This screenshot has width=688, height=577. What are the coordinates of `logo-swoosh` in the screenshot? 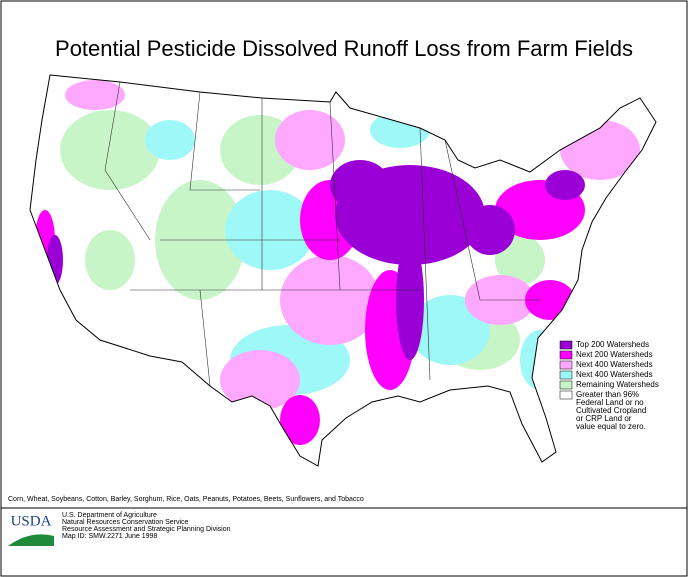 It's located at (31, 540).